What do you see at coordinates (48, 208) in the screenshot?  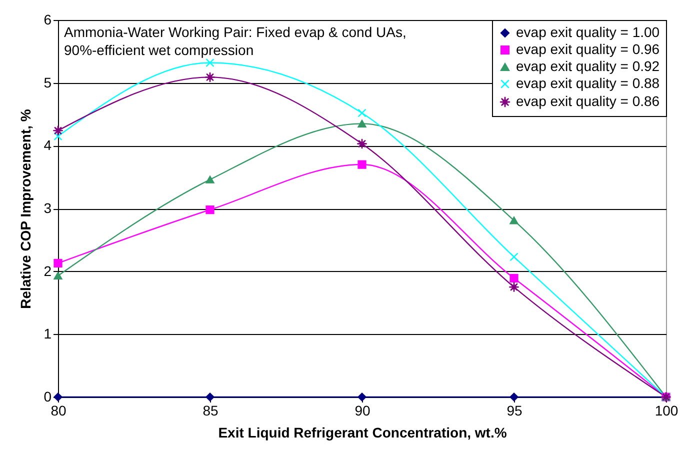 I see `y-tick-label: 3` at bounding box center [48, 208].